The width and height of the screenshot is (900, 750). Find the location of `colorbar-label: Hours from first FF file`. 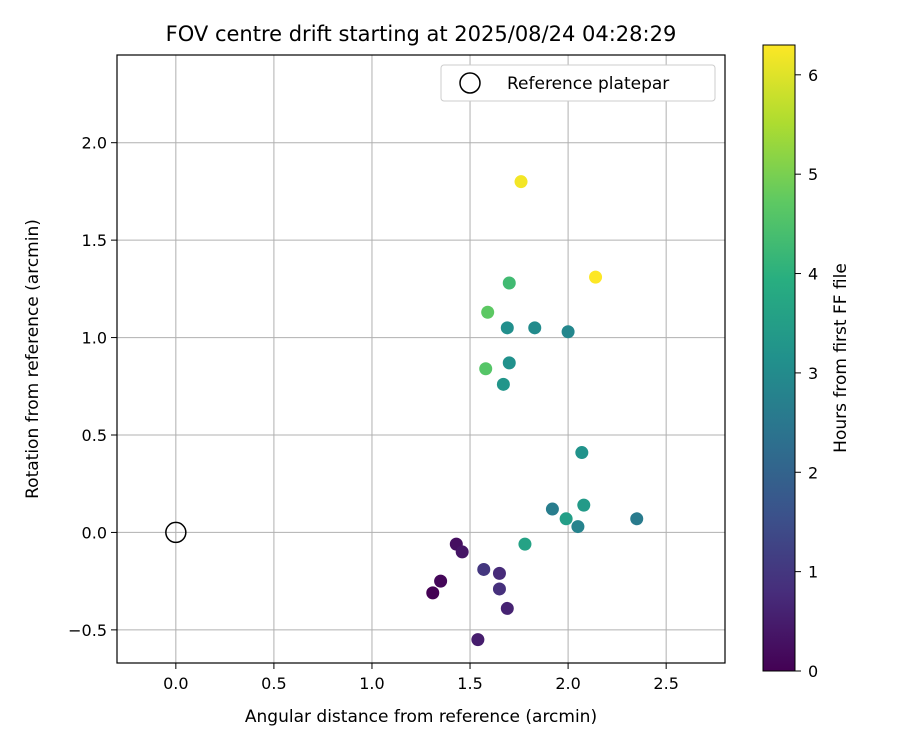

colorbar-label: Hours from first FF file is located at coordinates (841, 358).